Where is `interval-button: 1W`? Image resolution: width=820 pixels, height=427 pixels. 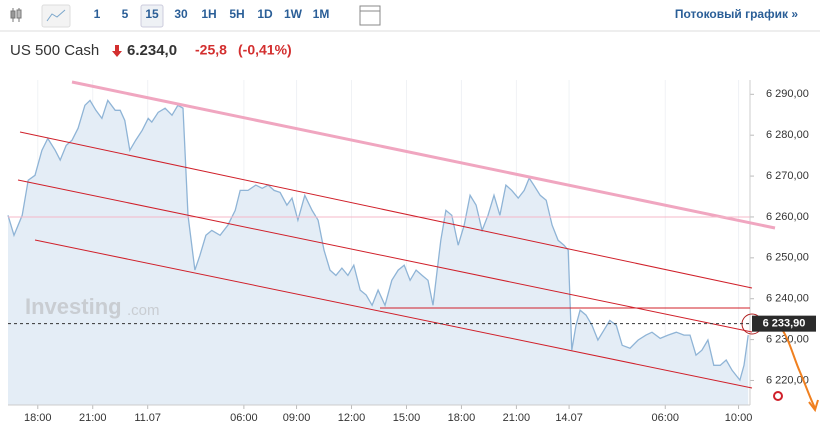 interval-button: 1W is located at coordinates (293, 14).